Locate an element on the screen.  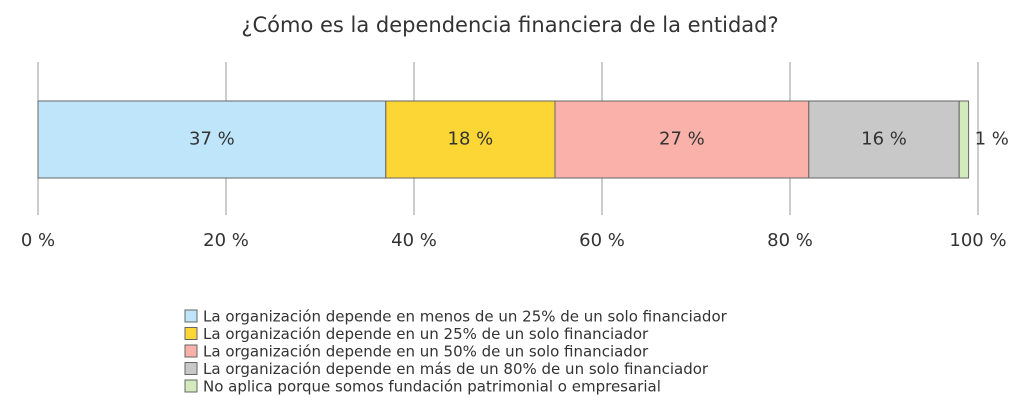
data-label: 16 % is located at coordinates (884, 139).